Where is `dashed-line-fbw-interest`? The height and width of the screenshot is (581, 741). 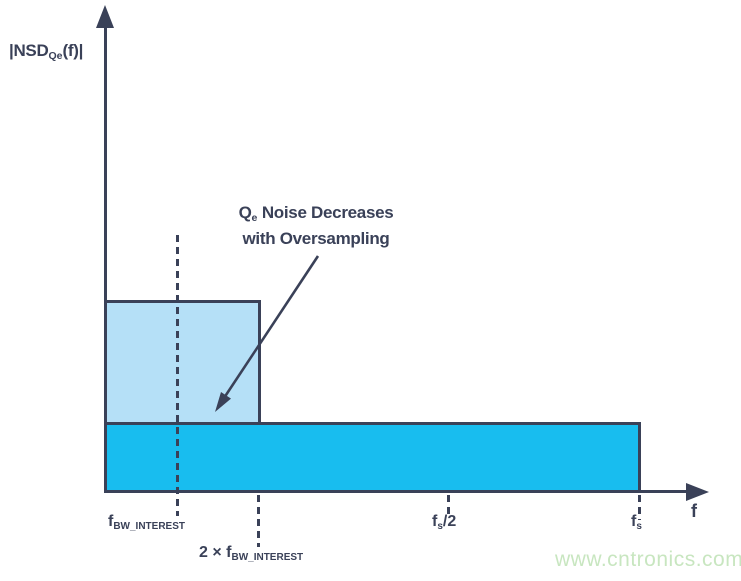 dashed-line-fbw-interest is located at coordinates (177, 375).